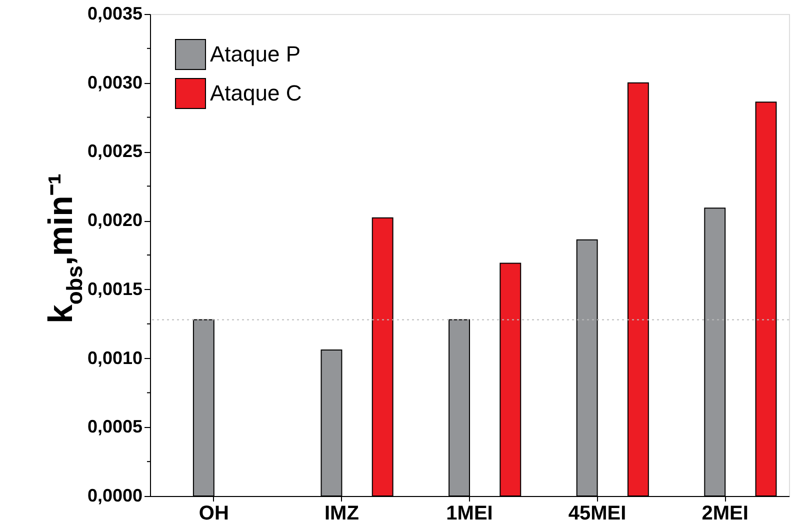 The width and height of the screenshot is (795, 528). Describe the element at coordinates (114, 358) in the screenshot. I see `y-tick-label: 0,0010` at that location.